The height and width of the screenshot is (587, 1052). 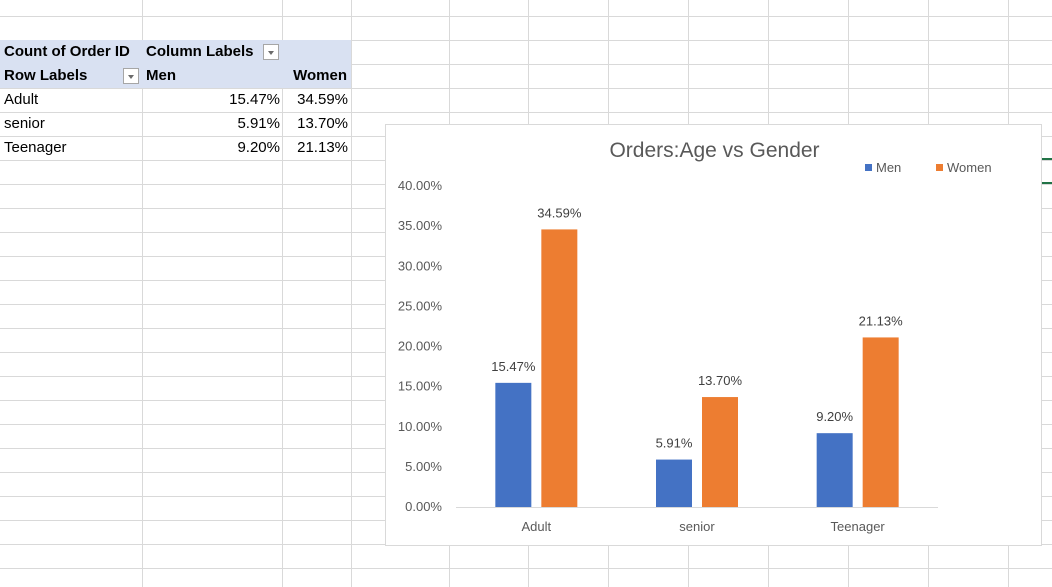 I want to click on y-axis-tick-label: 5.00%, so click(x=423, y=466).